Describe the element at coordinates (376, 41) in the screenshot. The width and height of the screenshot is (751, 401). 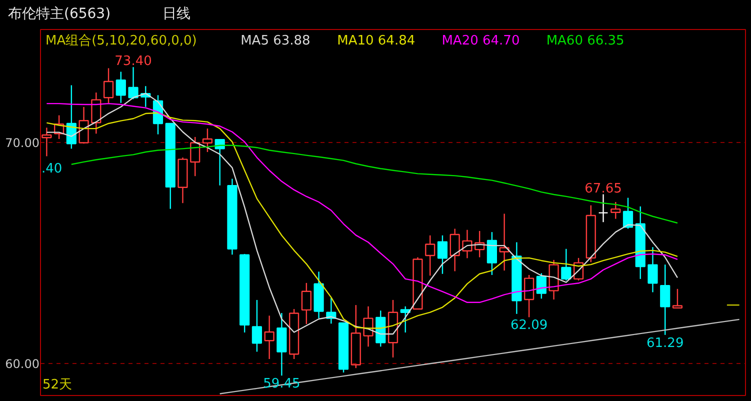
I see `text: MA10 64.84` at that location.